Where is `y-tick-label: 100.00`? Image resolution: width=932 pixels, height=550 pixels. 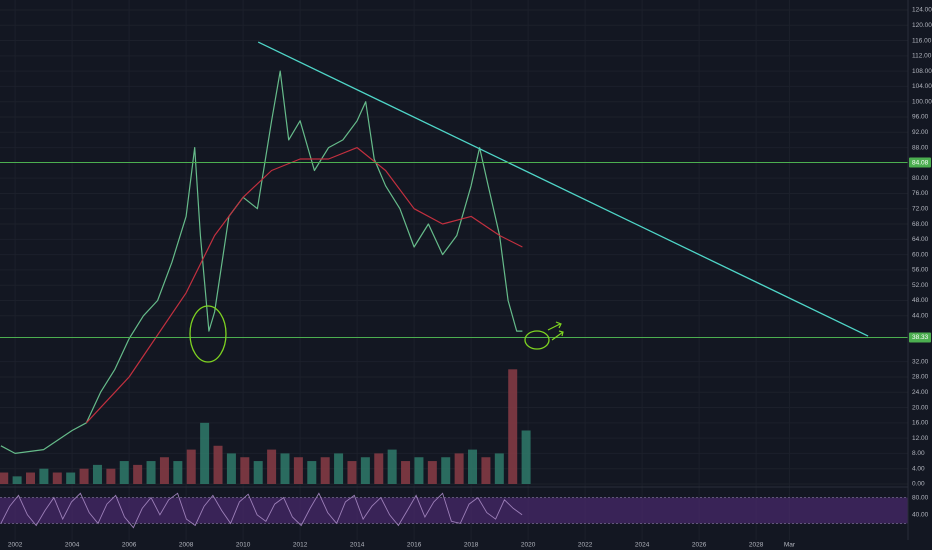 y-tick-label: 100.00 is located at coordinates (922, 101).